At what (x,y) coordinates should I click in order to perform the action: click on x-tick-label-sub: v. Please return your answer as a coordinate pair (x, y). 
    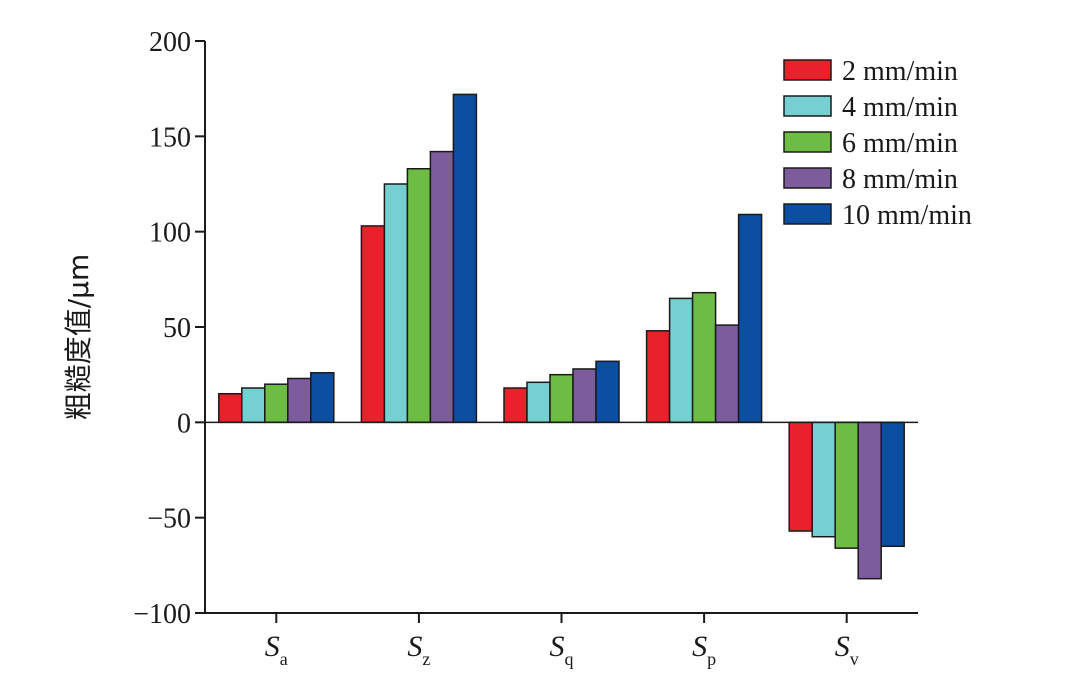
    Looking at the image, I should click on (854, 659).